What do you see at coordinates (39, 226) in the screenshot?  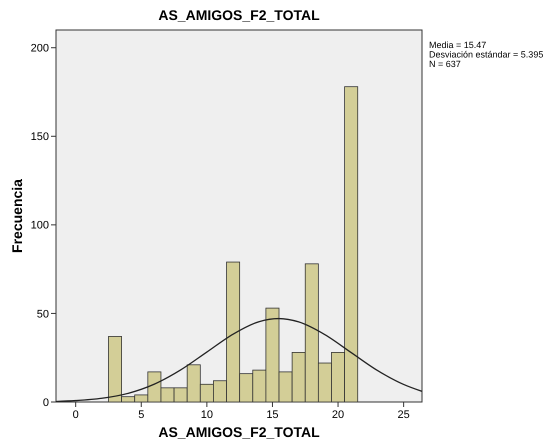 I see `y-tick-label: 100` at bounding box center [39, 226].